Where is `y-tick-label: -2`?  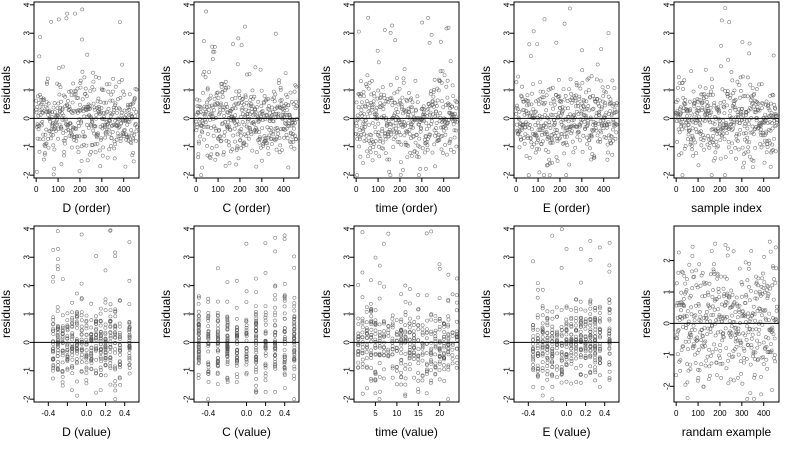
y-tick-label: -2 is located at coordinates (507, 399).